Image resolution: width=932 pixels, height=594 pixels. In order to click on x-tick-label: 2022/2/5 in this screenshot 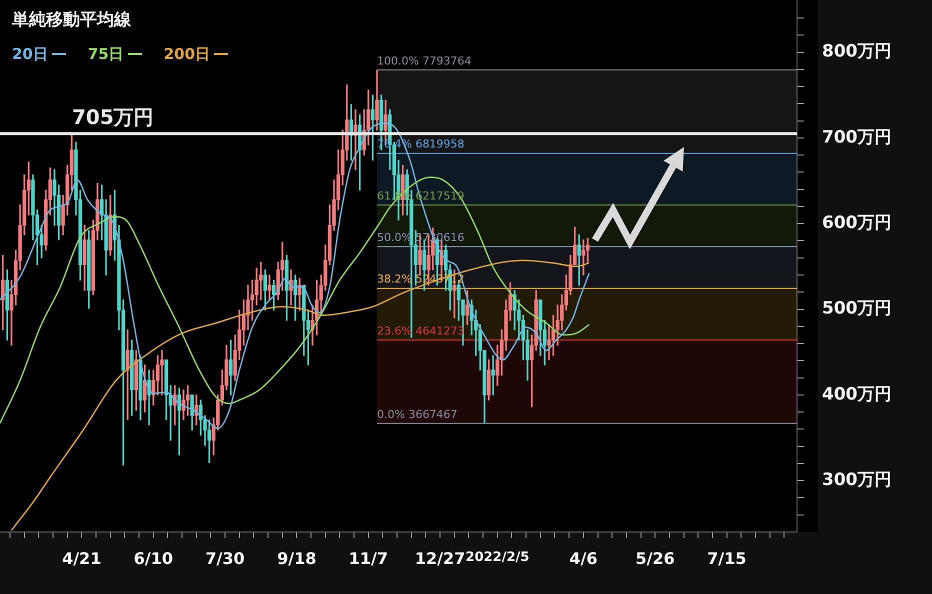, I will do `click(498, 558)`.